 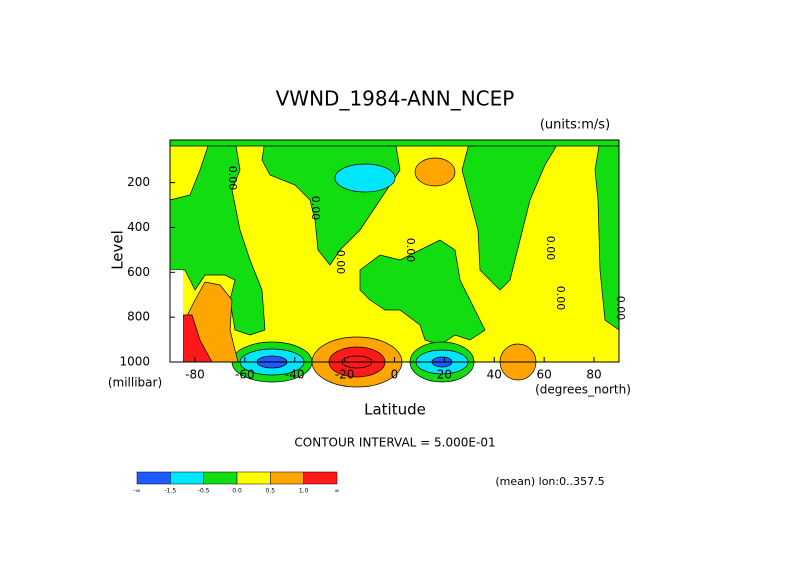 What do you see at coordinates (549, 481) in the screenshot?
I see `note: (mean) lon:0..357.5` at bounding box center [549, 481].